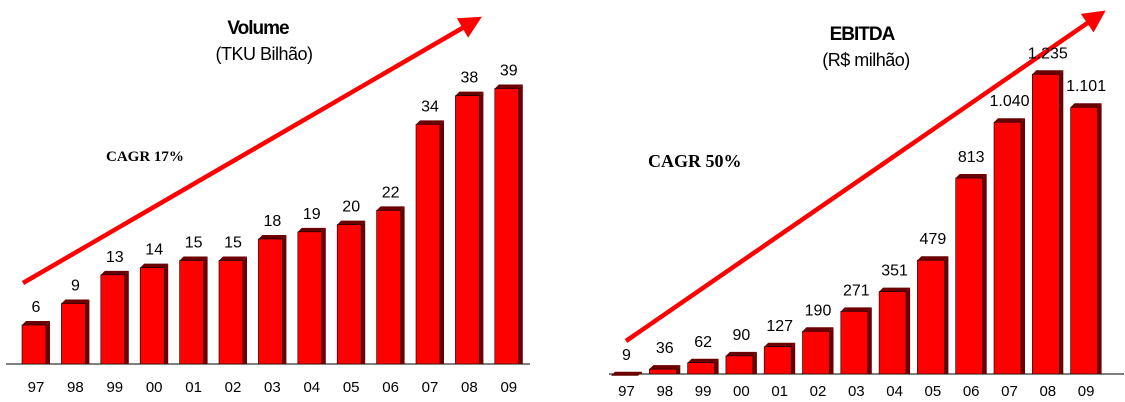 The image size is (1125, 402). What do you see at coordinates (856, 391) in the screenshot?
I see `ebitda-tick-label: 03` at bounding box center [856, 391].